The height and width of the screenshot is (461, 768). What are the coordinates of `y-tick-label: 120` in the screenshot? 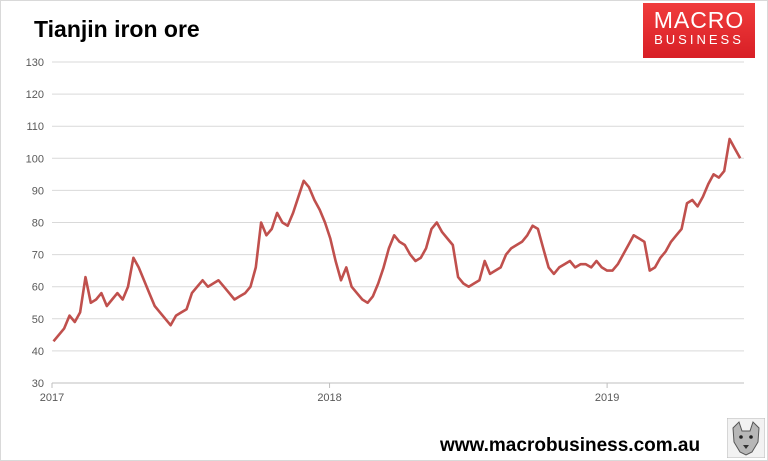 It's located at (35, 95).